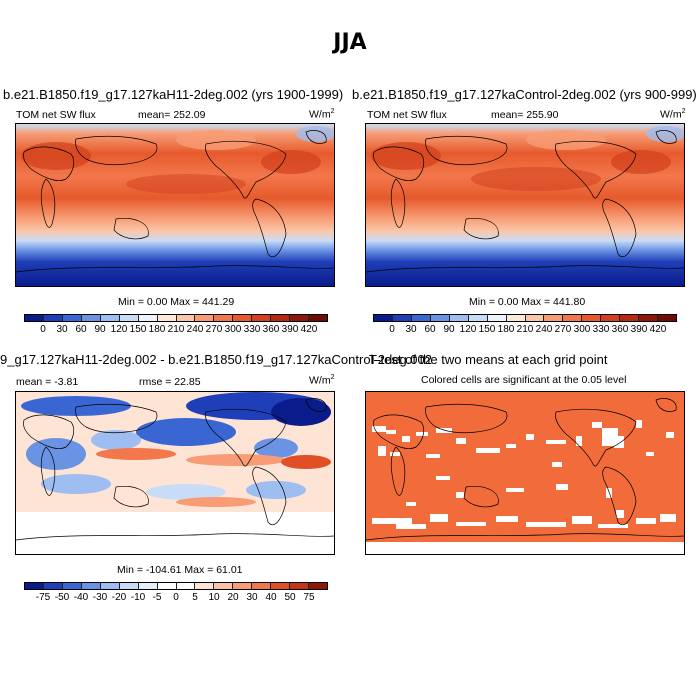 The image size is (700, 700). What do you see at coordinates (180, 570) in the screenshot?
I see `bottom-left-minmax: Min = -104.61 Max = 61.01` at bounding box center [180, 570].